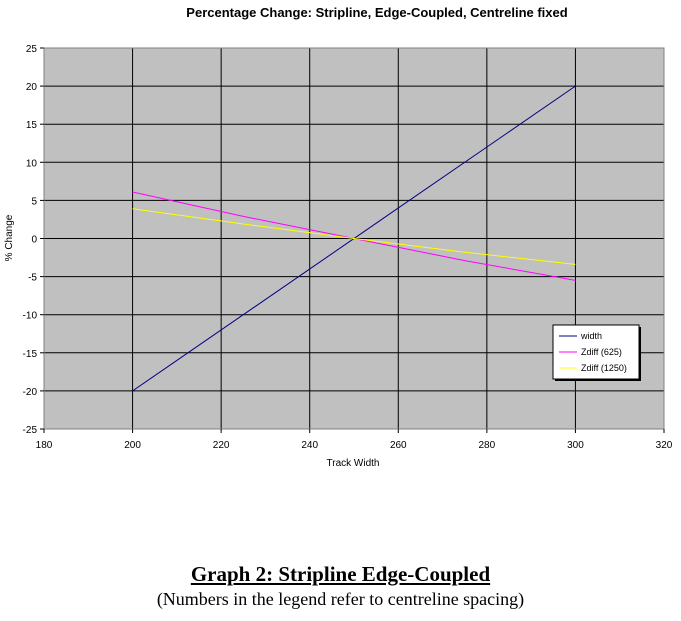 This screenshot has width=681, height=621. What do you see at coordinates (604, 368) in the screenshot?
I see `legend-label: Zdiff (1250)` at bounding box center [604, 368].